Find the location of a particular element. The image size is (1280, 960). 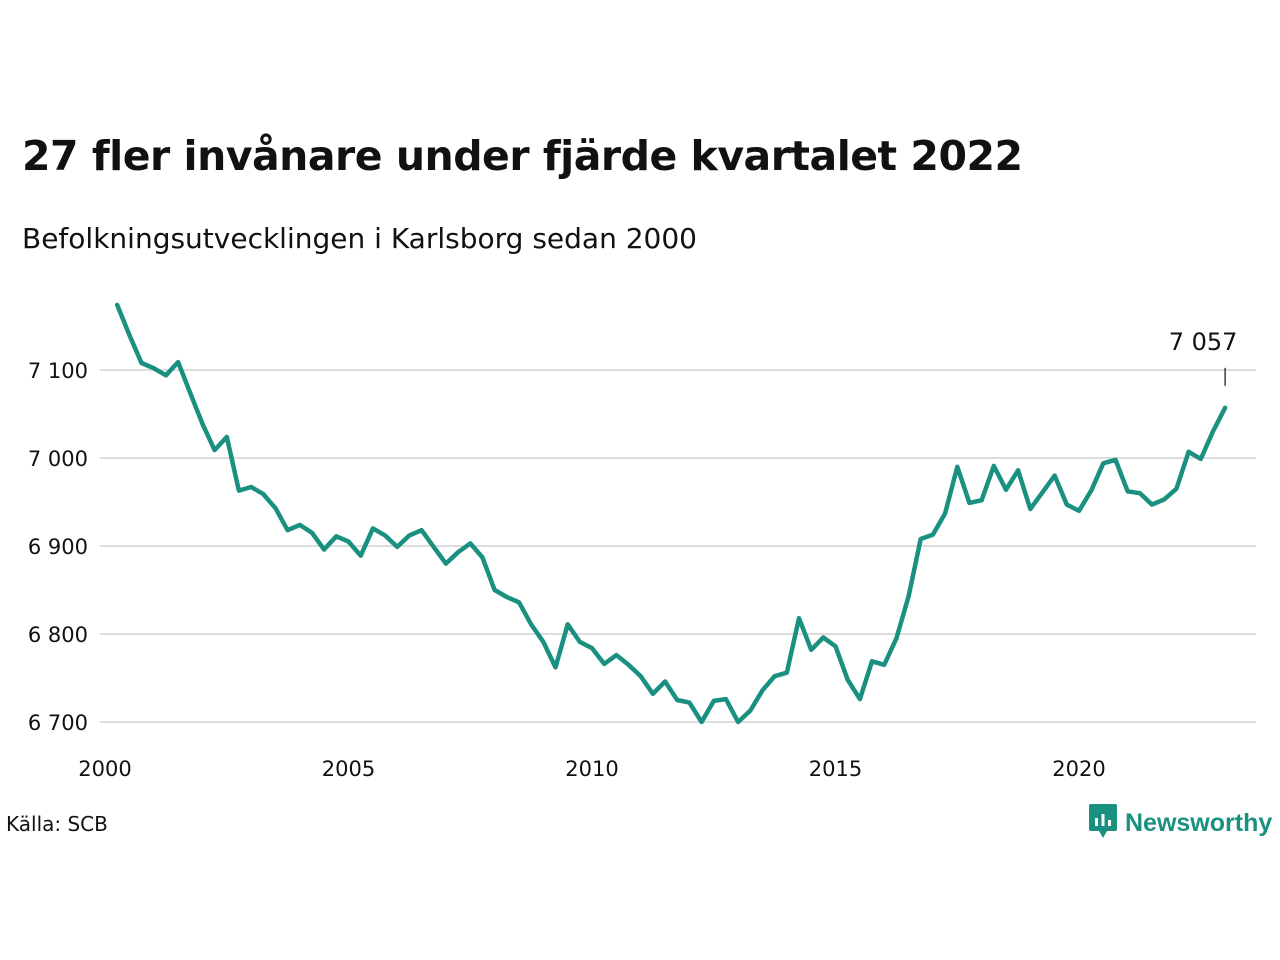

y-tick-label: 7 100 is located at coordinates (58, 371).